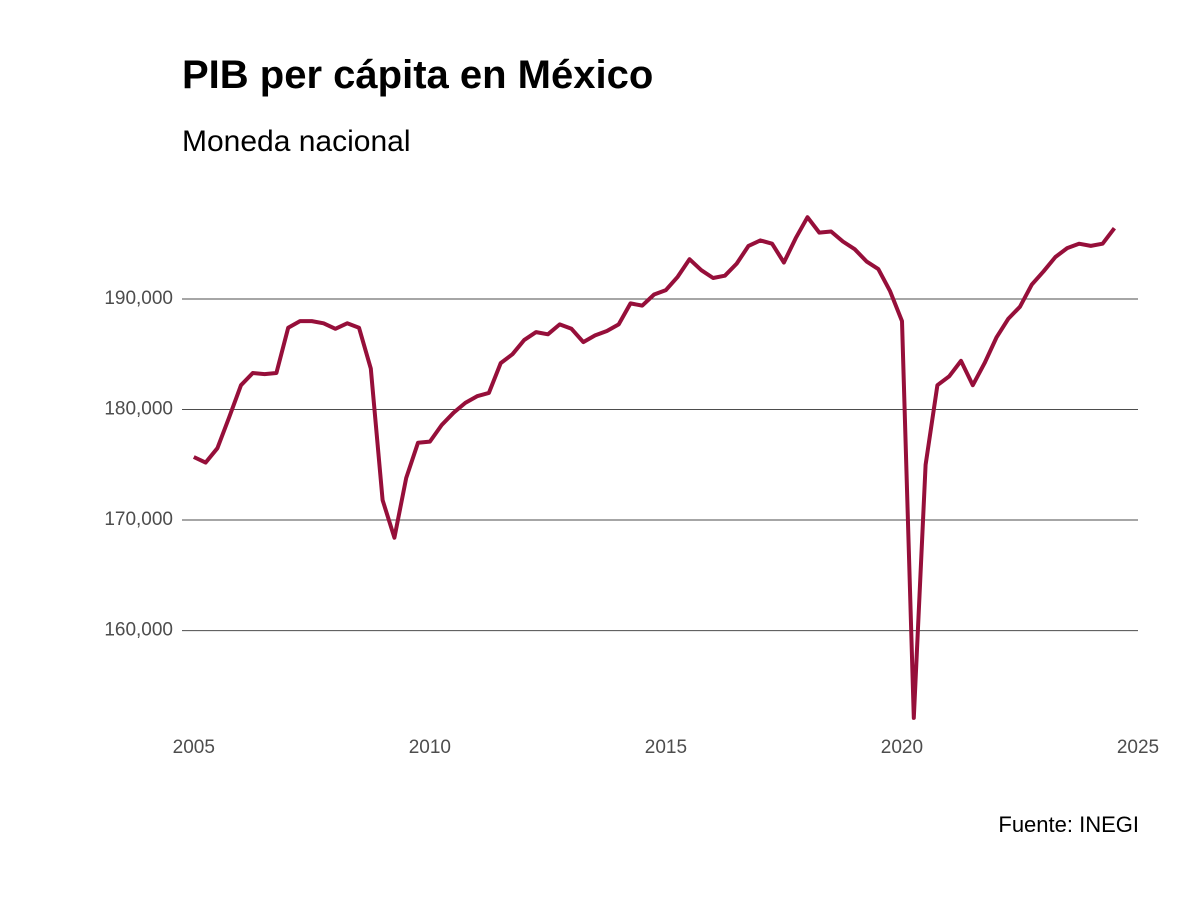 Image resolution: width=1200 pixels, height=900 pixels. Describe the element at coordinates (138, 464) in the screenshot. I see `y-axis-ticks: 160,000 170,000 180,000 190,000` at that location.